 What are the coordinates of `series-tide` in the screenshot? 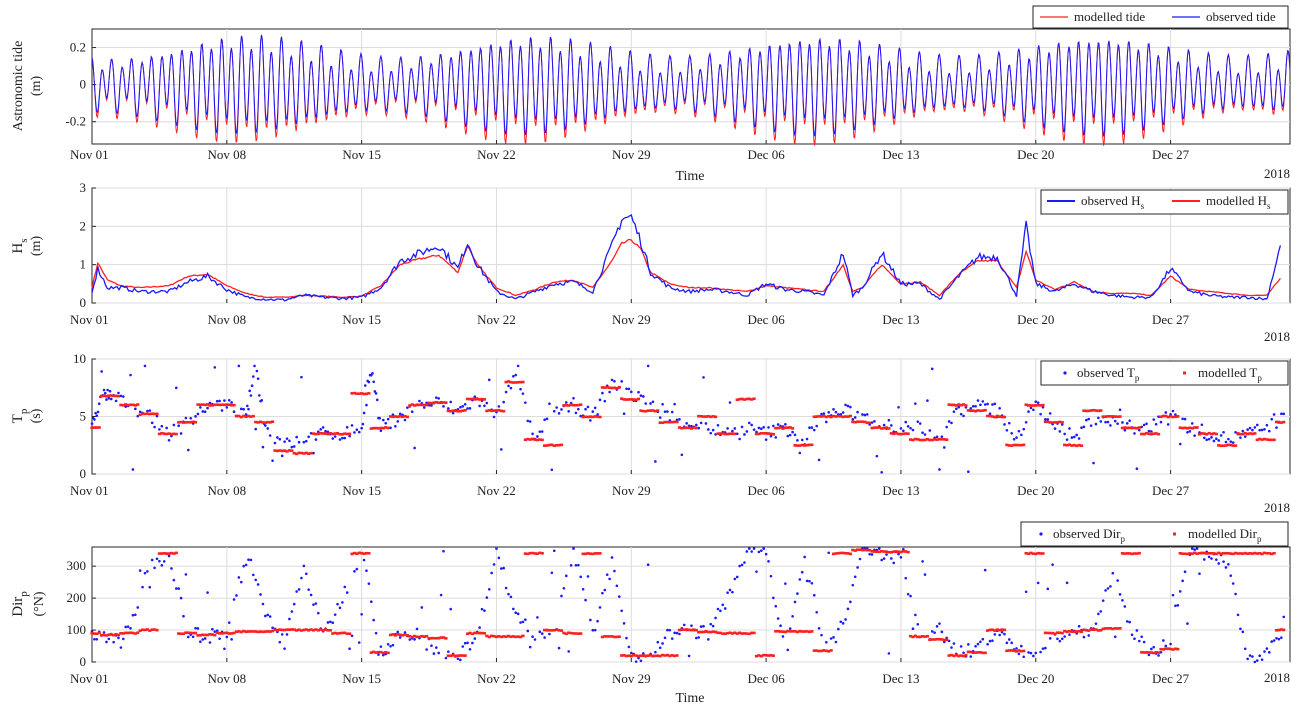 It's located at (691, 90).